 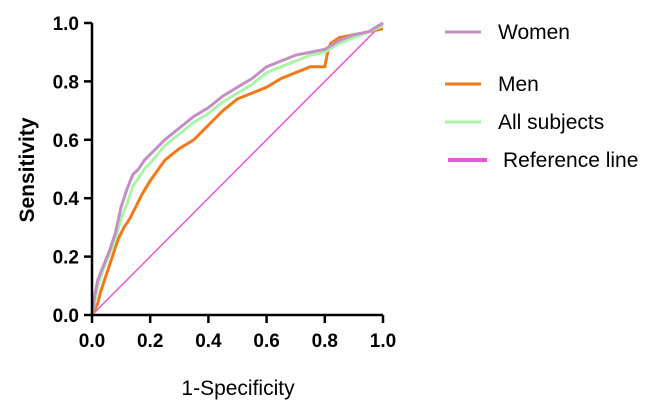 I want to click on legend: Women Men All subjects Reference line, so click(x=541, y=96).